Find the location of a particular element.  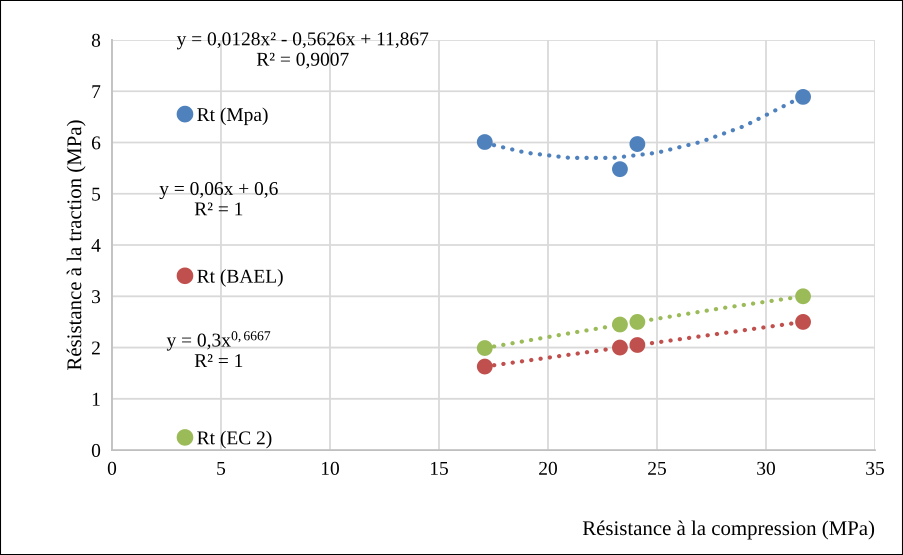

x-tick-label: 25 is located at coordinates (657, 468).